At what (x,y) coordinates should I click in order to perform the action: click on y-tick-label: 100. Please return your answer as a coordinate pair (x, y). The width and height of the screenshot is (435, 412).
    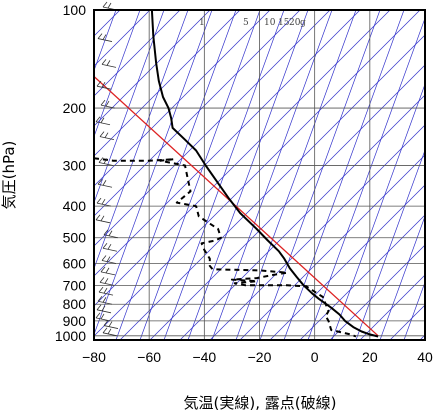
    Looking at the image, I should click on (75, 10).